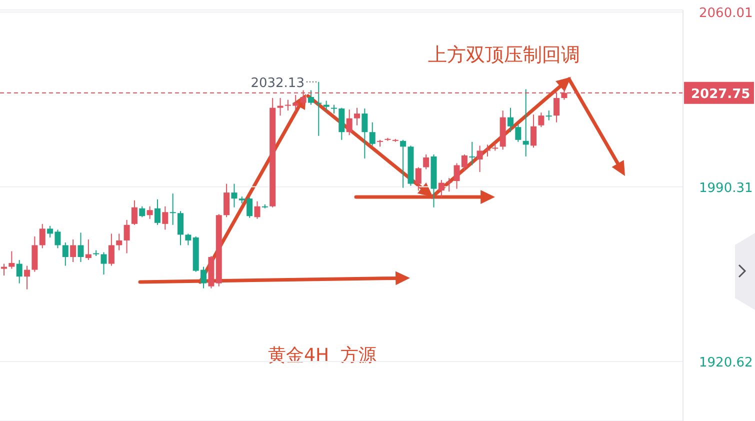 This screenshot has height=421, width=755. What do you see at coordinates (726, 13) in the screenshot?
I see `y-tick-label: 2060.01` at bounding box center [726, 13].